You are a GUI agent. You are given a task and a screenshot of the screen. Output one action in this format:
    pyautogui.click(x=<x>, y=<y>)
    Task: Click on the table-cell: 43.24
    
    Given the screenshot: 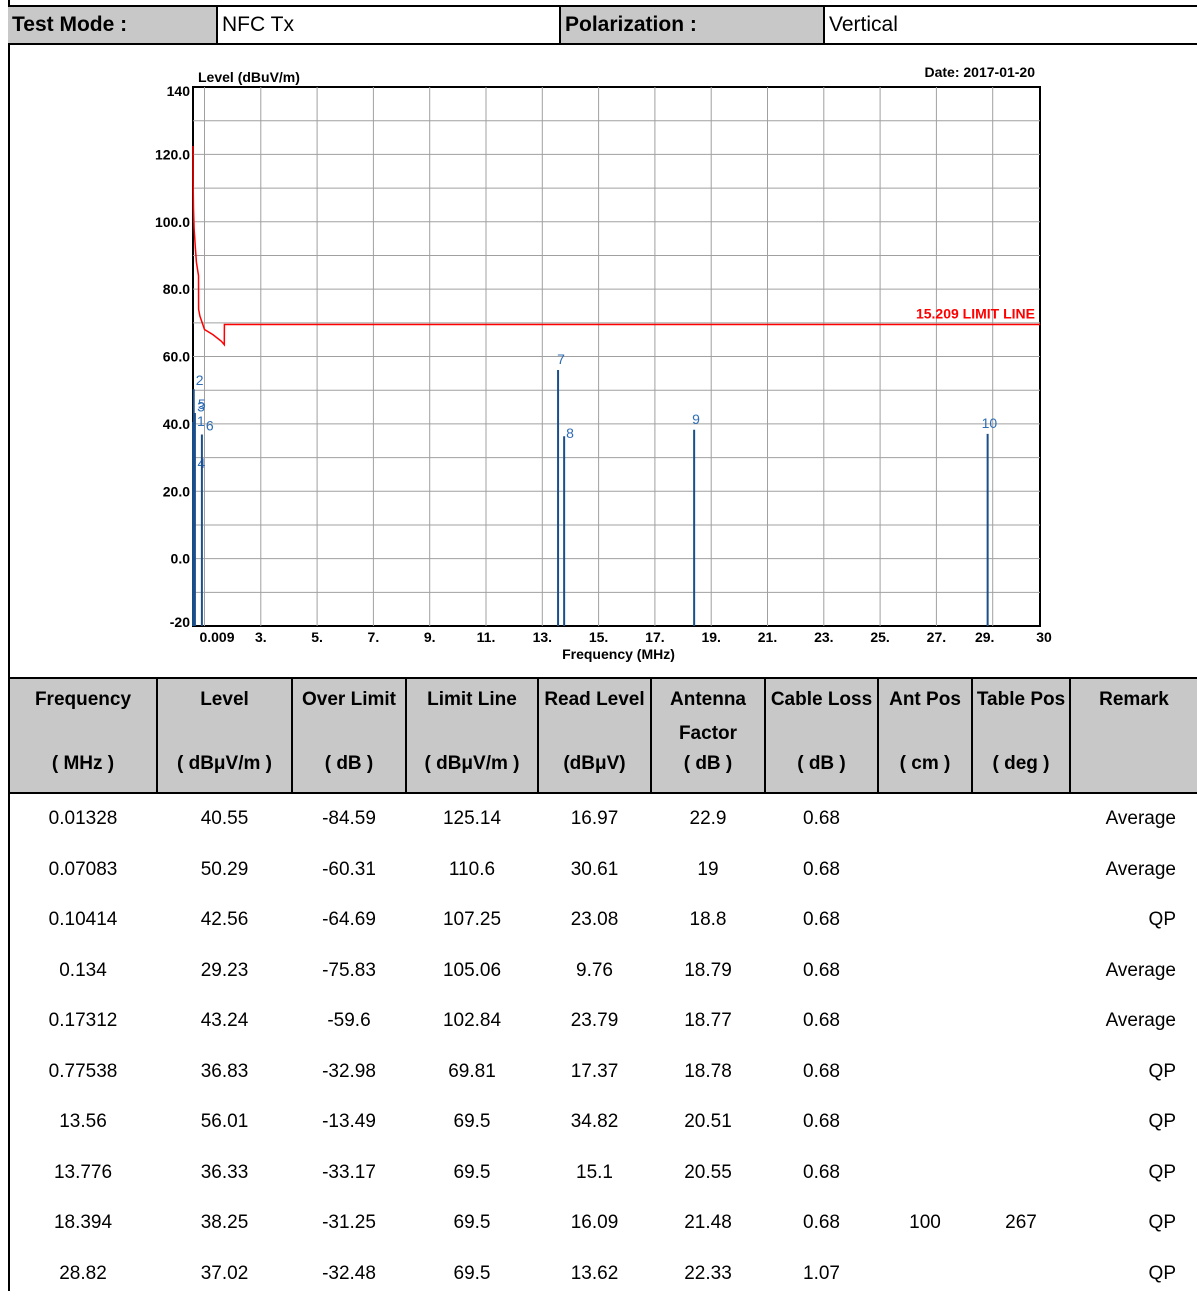 What is the action you would take?
    pyautogui.click(x=224, y=1021)
    